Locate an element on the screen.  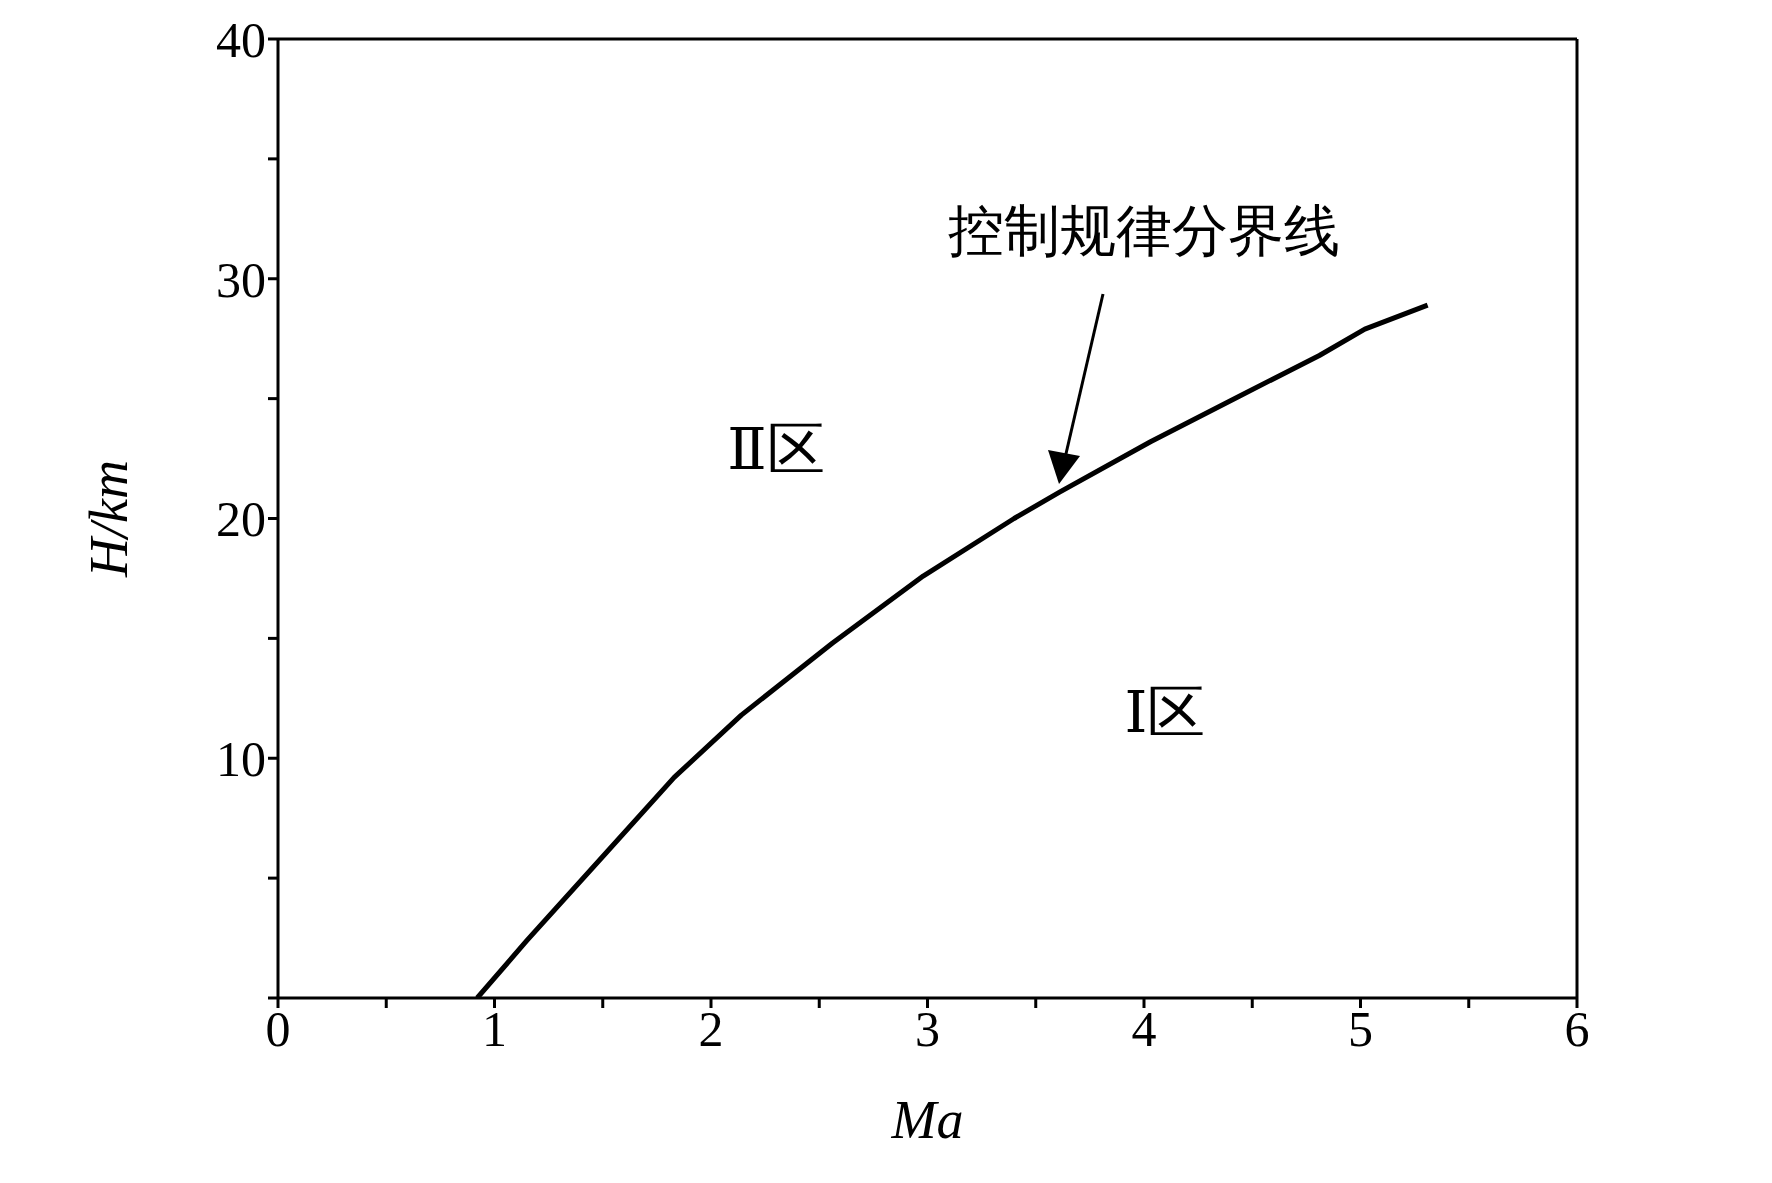
y-tick-label: 40 is located at coordinates (241, 39).